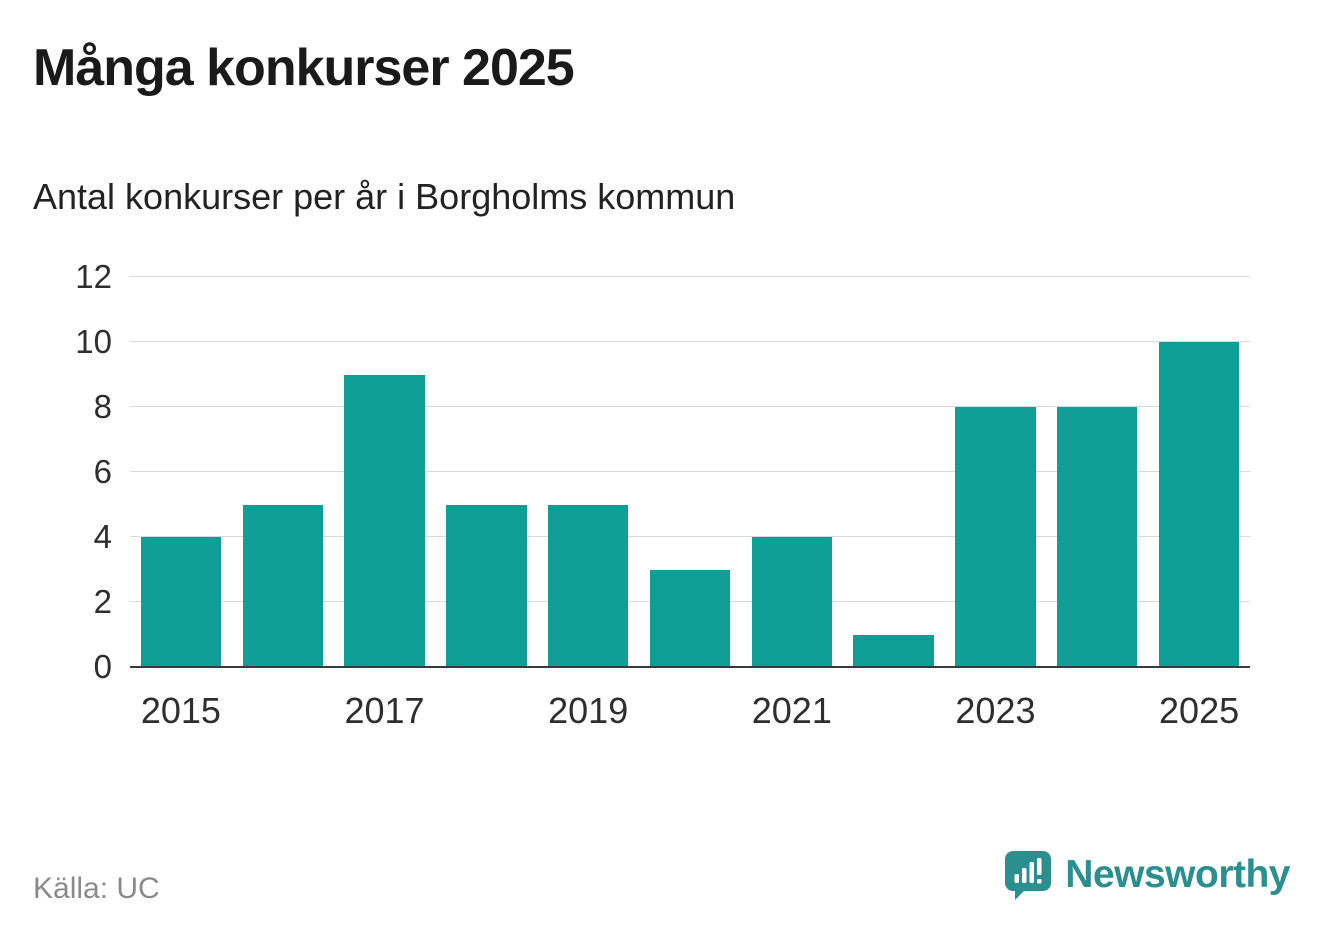 The height and width of the screenshot is (939, 1322). I want to click on bar-2018, so click(486, 585).